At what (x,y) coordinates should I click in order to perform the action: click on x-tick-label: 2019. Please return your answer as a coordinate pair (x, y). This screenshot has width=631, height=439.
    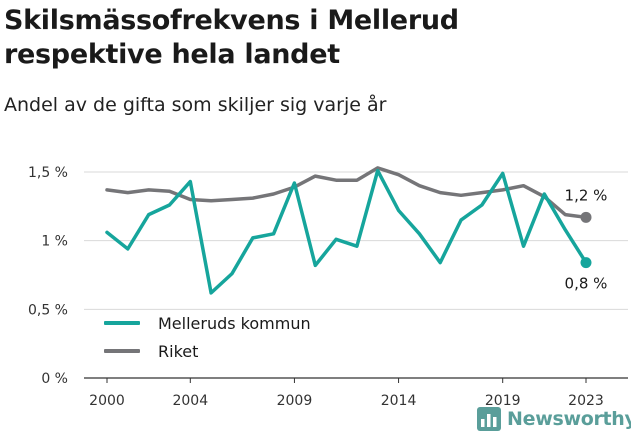
    Looking at the image, I should click on (503, 401).